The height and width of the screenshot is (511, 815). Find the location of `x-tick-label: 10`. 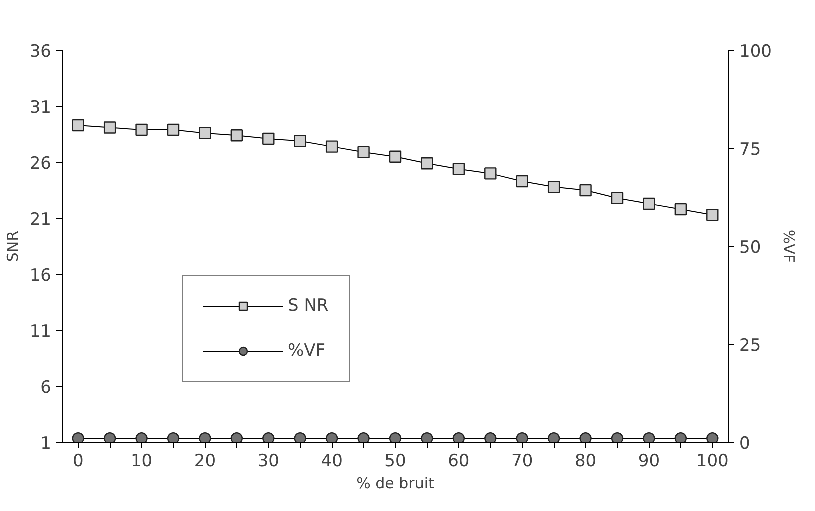

x-tick-label: 10 is located at coordinates (141, 462).